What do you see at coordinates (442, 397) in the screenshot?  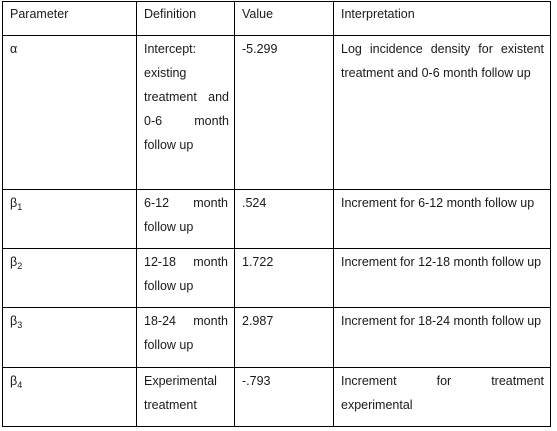 I see `interpretation-cell: Increment for treatment experimental` at bounding box center [442, 397].